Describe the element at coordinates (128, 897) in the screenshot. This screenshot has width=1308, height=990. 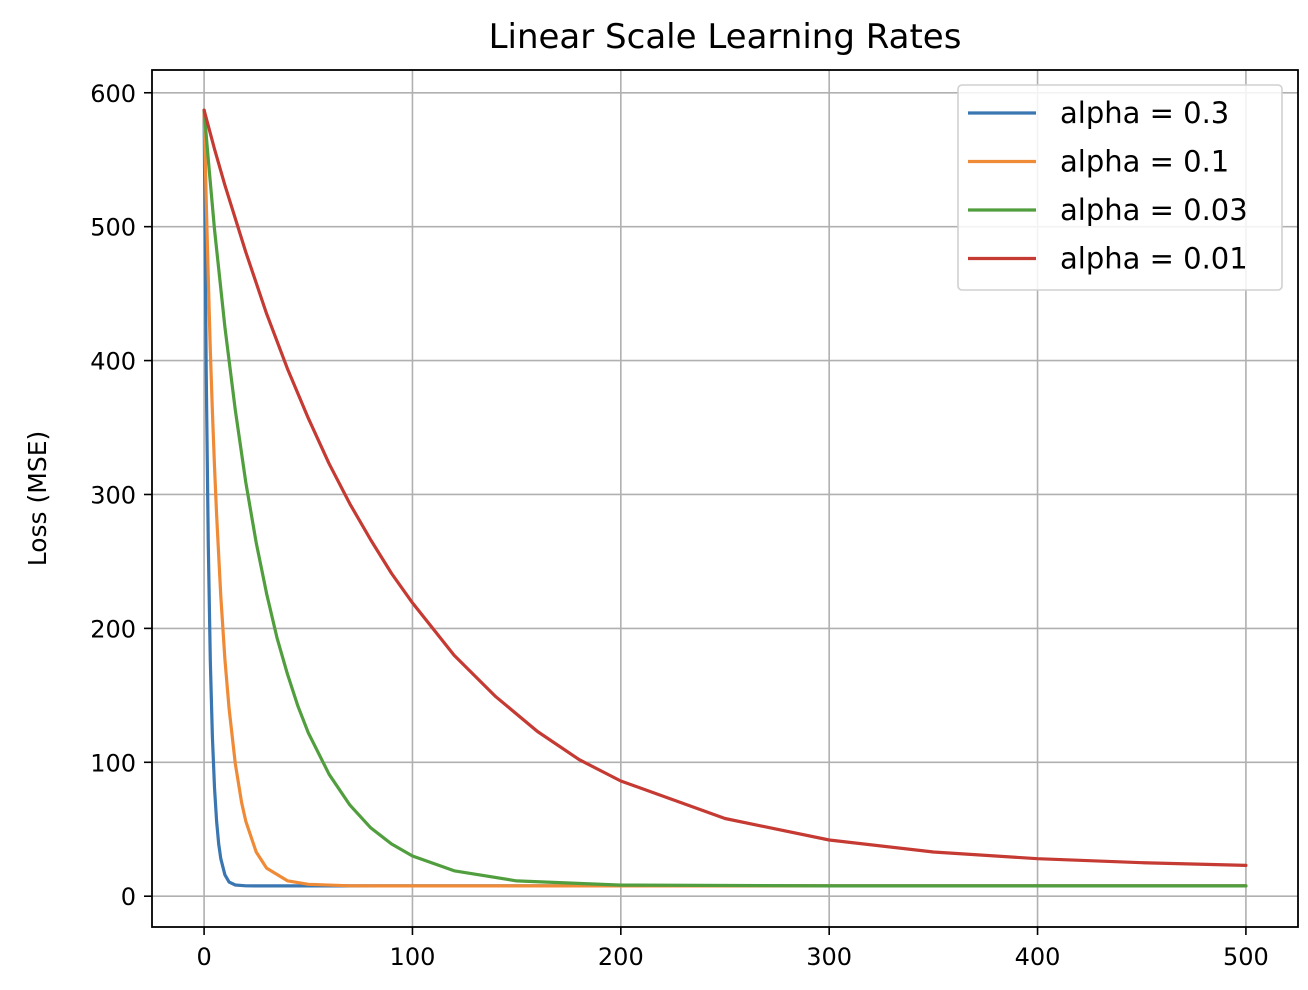
I see `y-tick-label: 0` at that location.